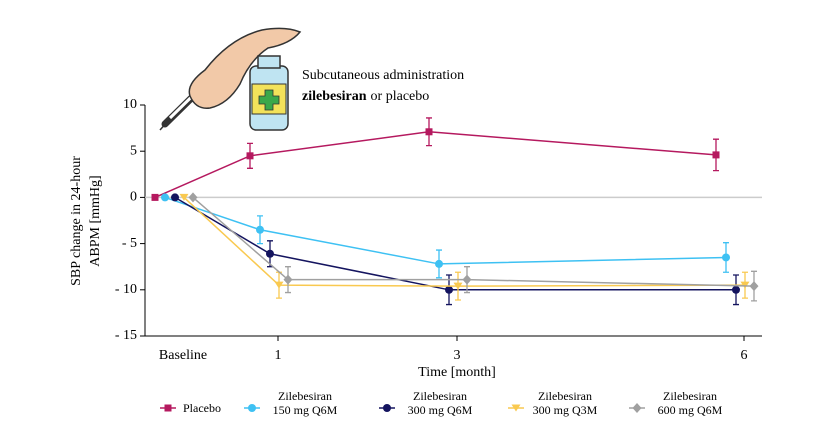 Image resolution: width=836 pixels, height=427 pixels. Describe the element at coordinates (130, 104) in the screenshot. I see `y-tick-label: 10` at that location.